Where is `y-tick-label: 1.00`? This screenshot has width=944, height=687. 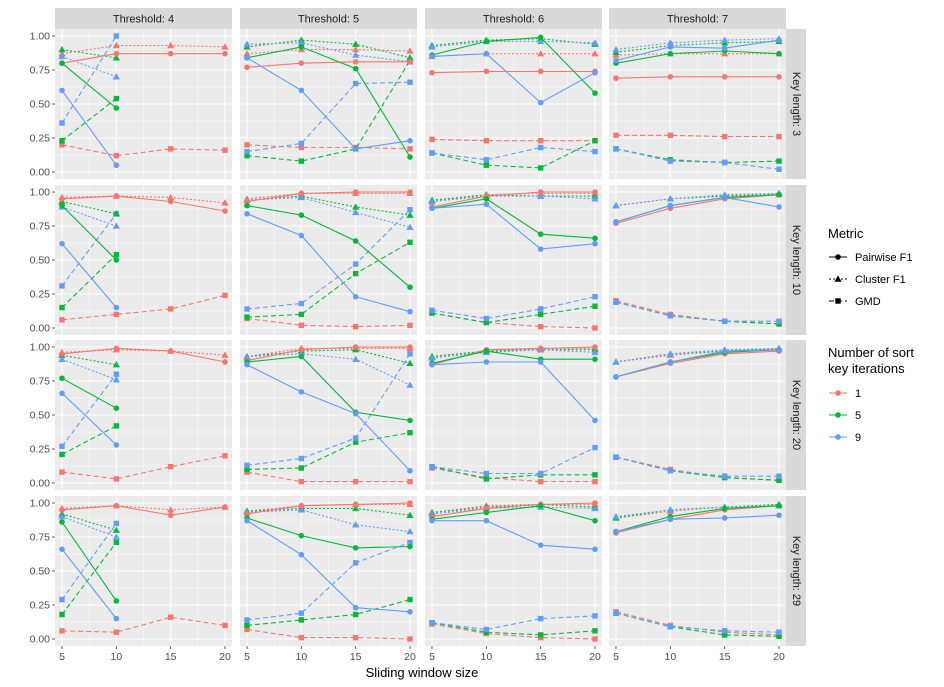 y-tick-label: 1.00 is located at coordinates (40, 193).